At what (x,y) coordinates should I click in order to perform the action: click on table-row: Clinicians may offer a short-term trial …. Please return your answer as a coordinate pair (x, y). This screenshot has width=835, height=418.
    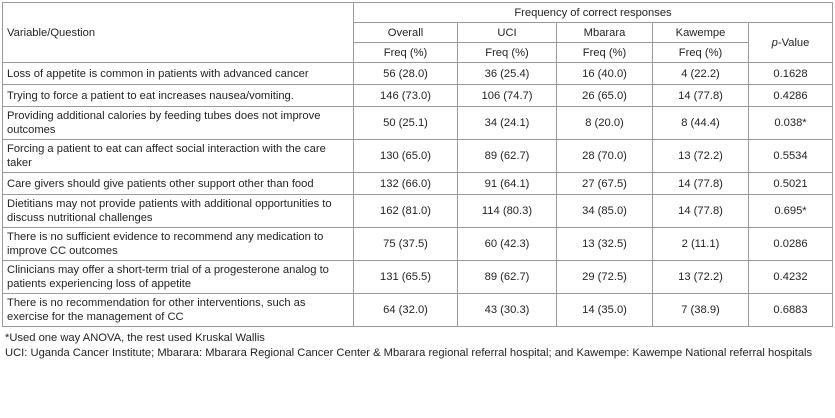
    Looking at the image, I should click on (417, 277).